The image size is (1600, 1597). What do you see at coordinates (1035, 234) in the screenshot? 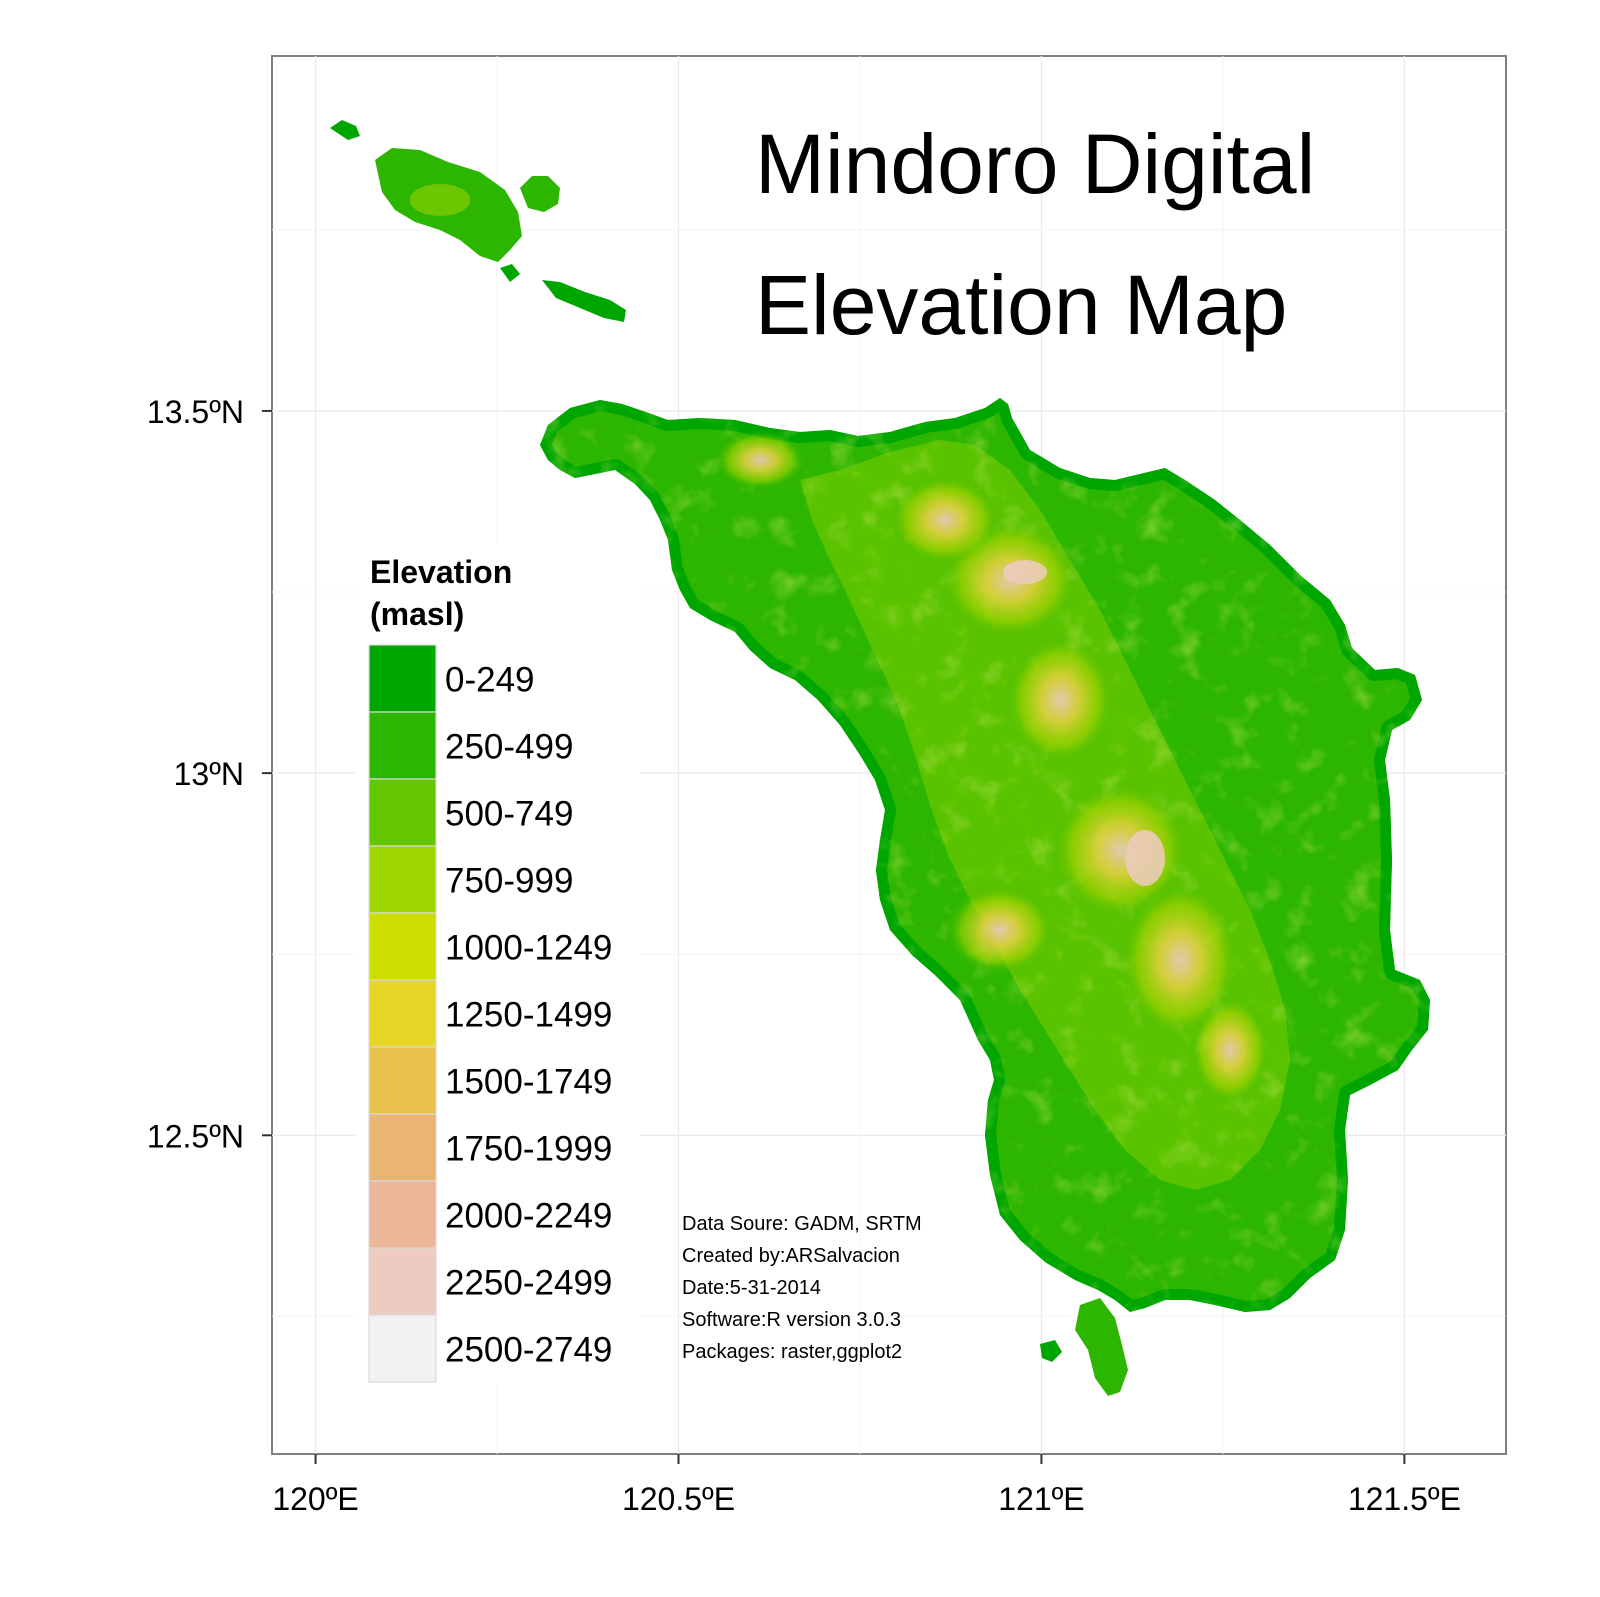
I see `map-title: Mindoro Digital Elevation Map` at bounding box center [1035, 234].